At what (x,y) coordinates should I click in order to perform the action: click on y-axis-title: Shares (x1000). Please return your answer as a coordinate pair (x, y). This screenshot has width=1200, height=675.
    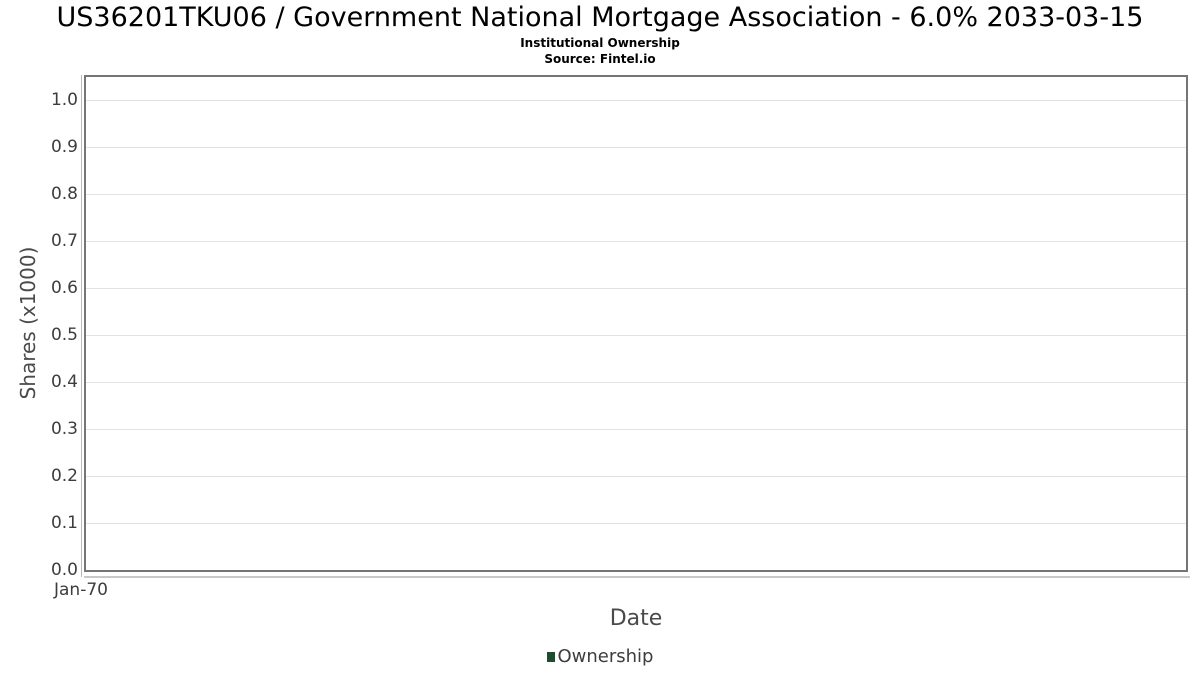
    Looking at the image, I should click on (28, 323).